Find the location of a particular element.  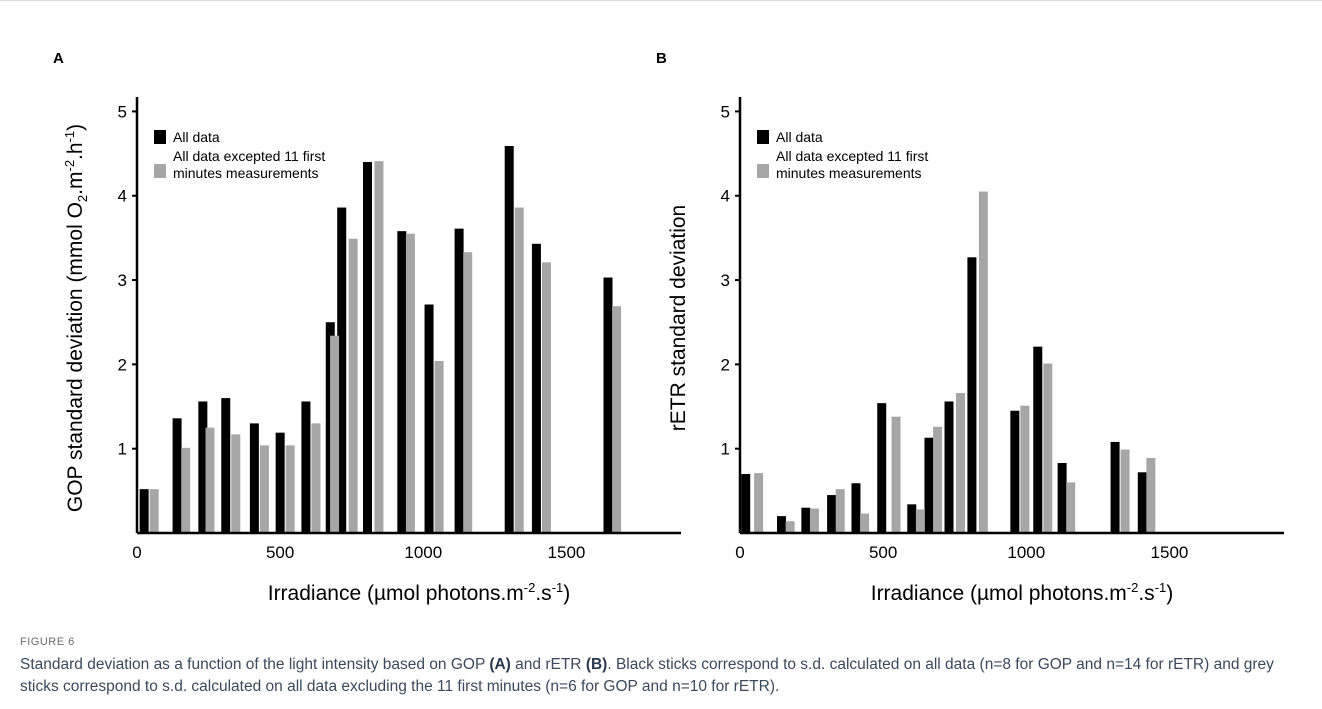

panel-letter: B is located at coordinates (661, 58).